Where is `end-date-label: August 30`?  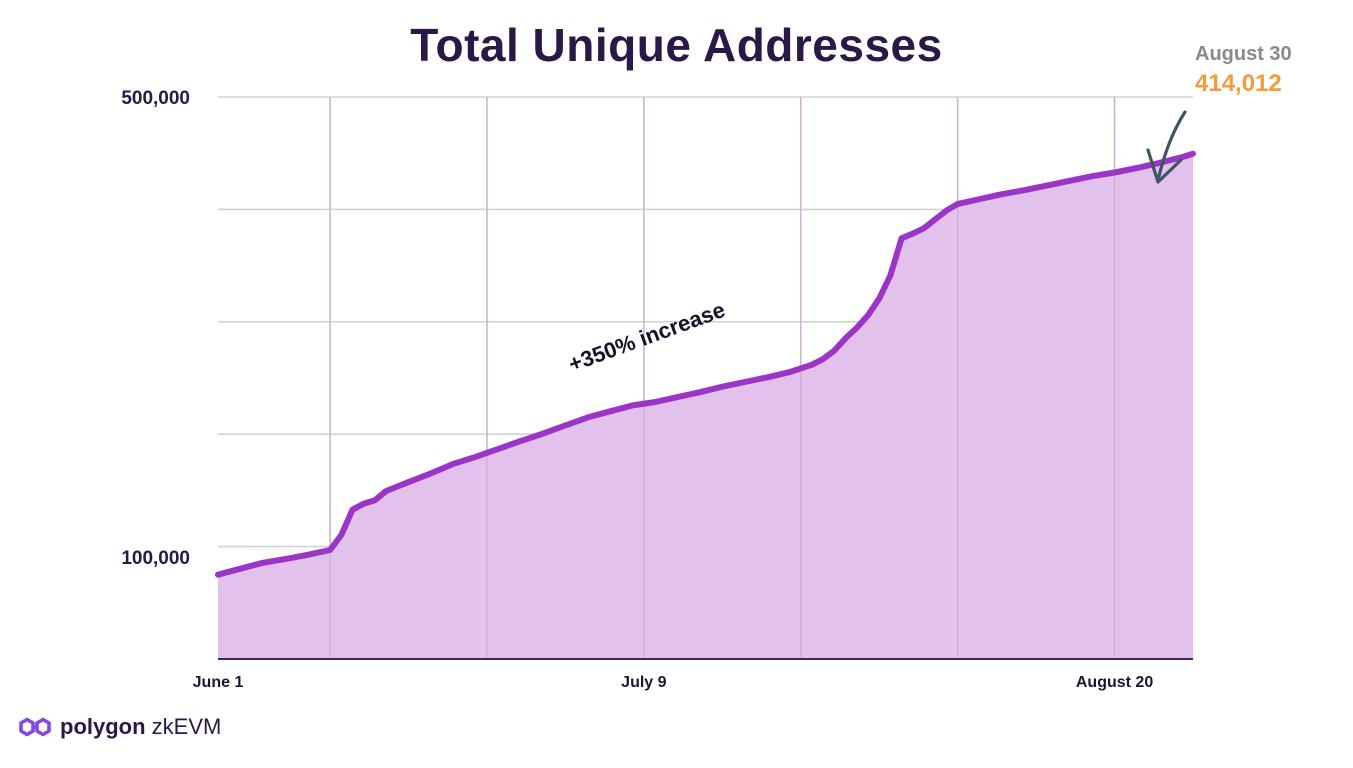 end-date-label: August 30 is located at coordinates (1243, 54).